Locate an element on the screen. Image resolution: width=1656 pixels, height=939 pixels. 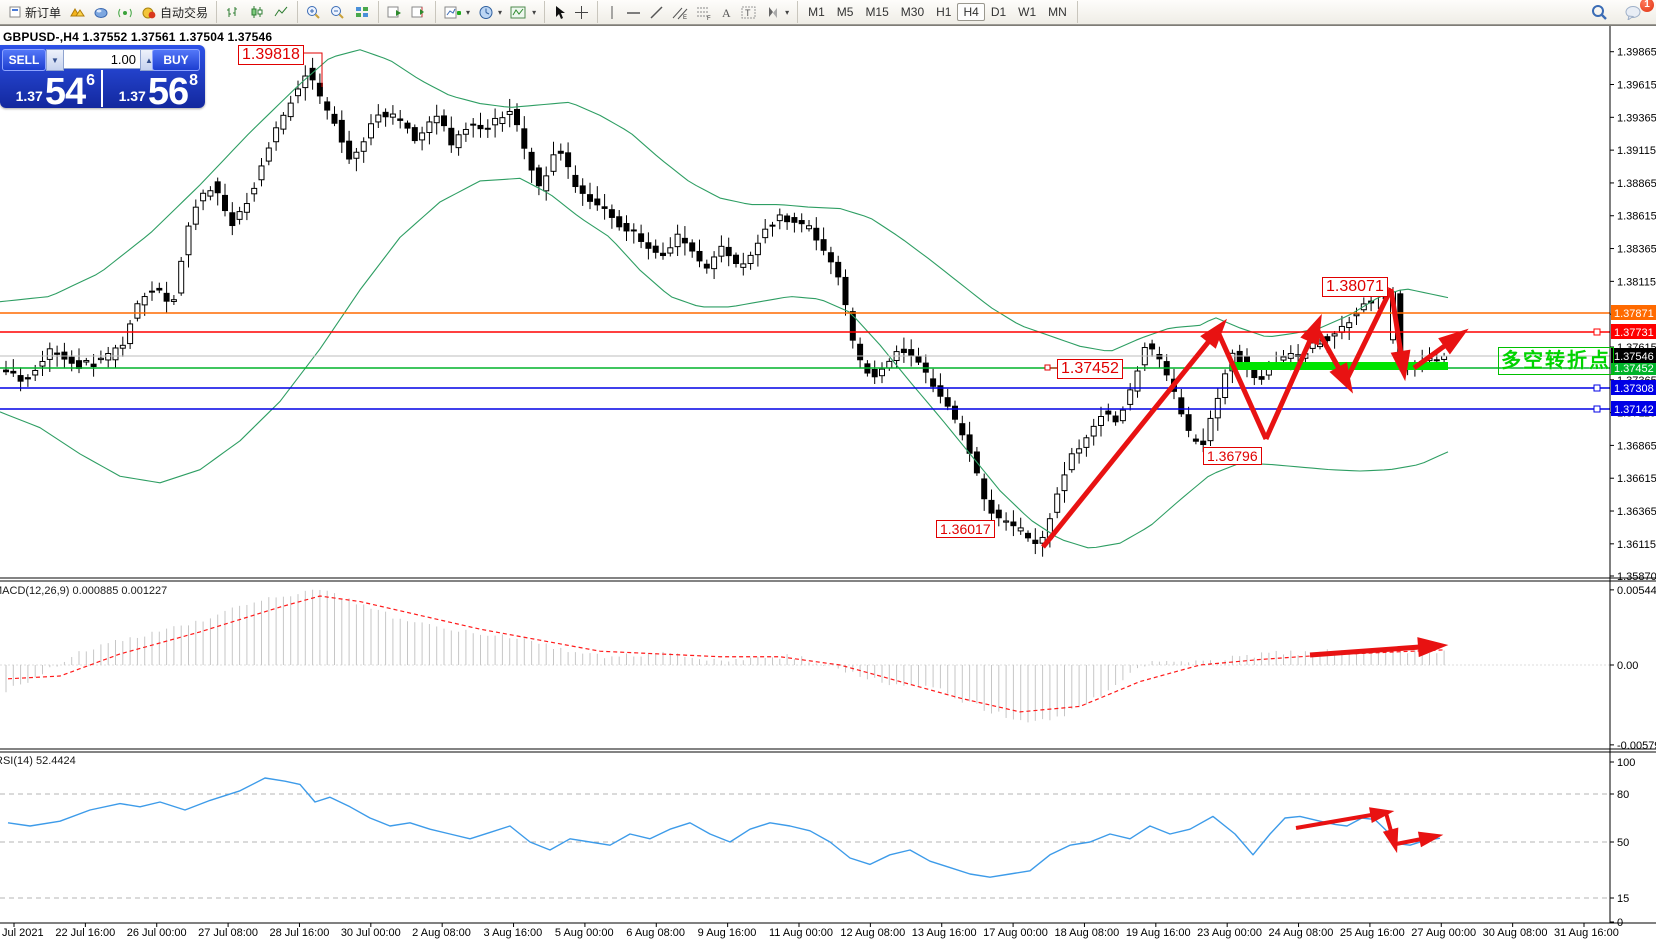
turning-point-note: 多空转折点 is located at coordinates (1556, 361).